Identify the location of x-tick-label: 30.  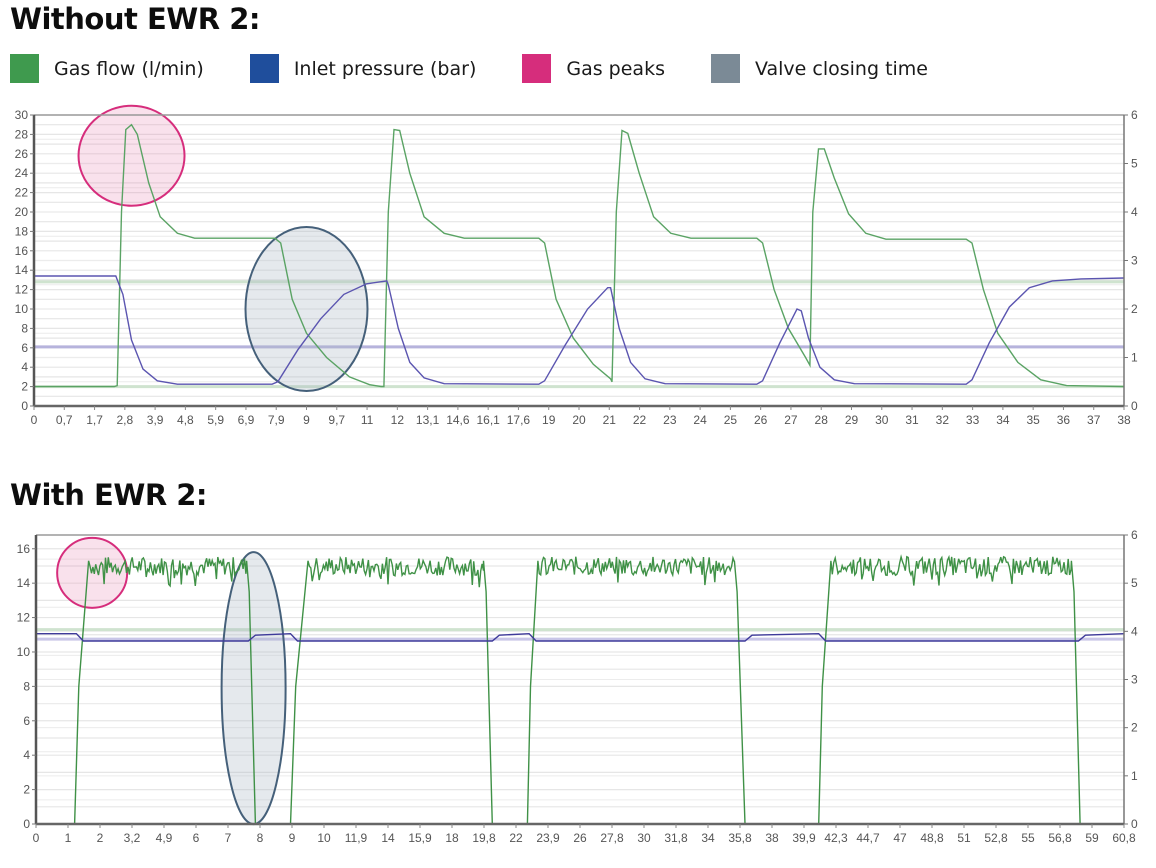
(882, 420).